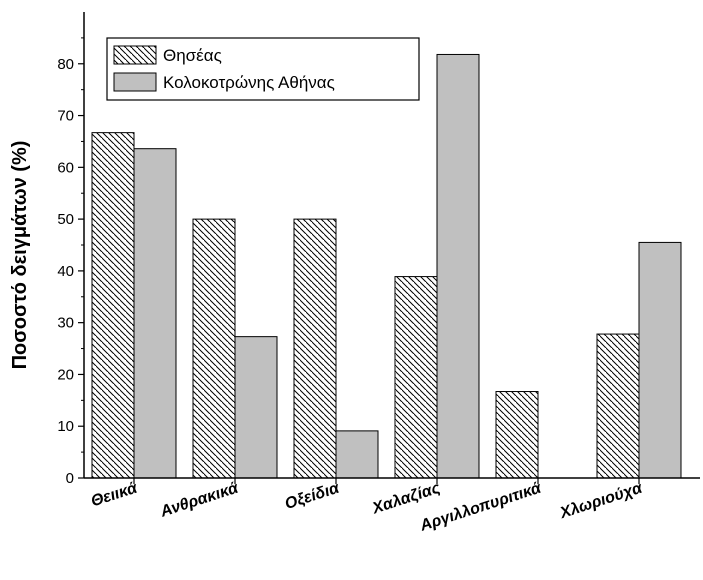  What do you see at coordinates (601, 500) in the screenshot?
I see `x-tick-label: Χλωριούχα` at bounding box center [601, 500].